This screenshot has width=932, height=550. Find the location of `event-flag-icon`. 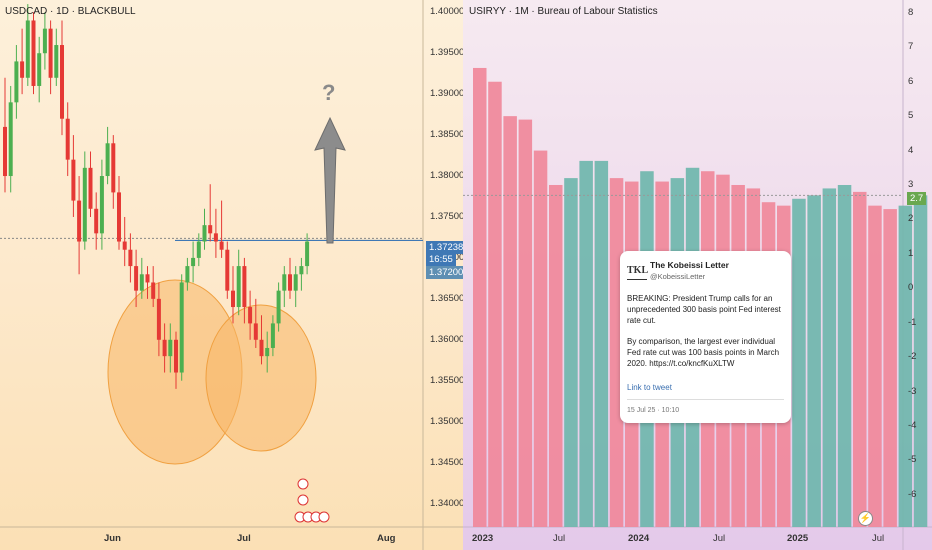

event-flag-icon is located at coordinates (324, 517).